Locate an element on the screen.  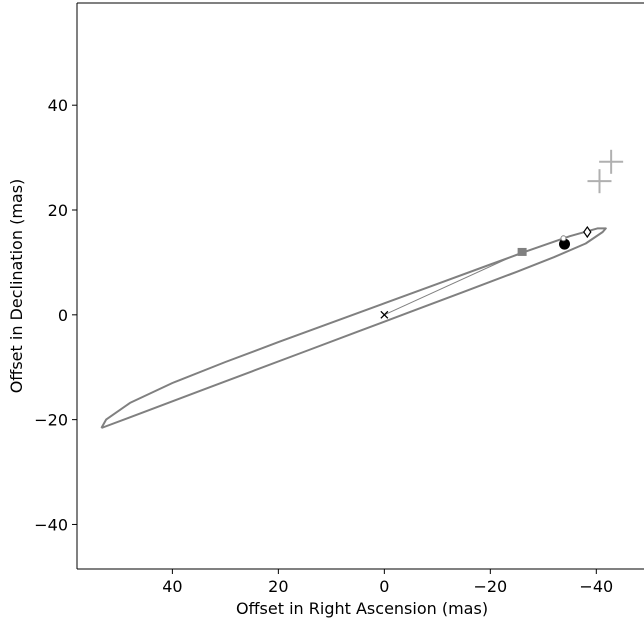
small-open-circle is located at coordinates (563, 238).